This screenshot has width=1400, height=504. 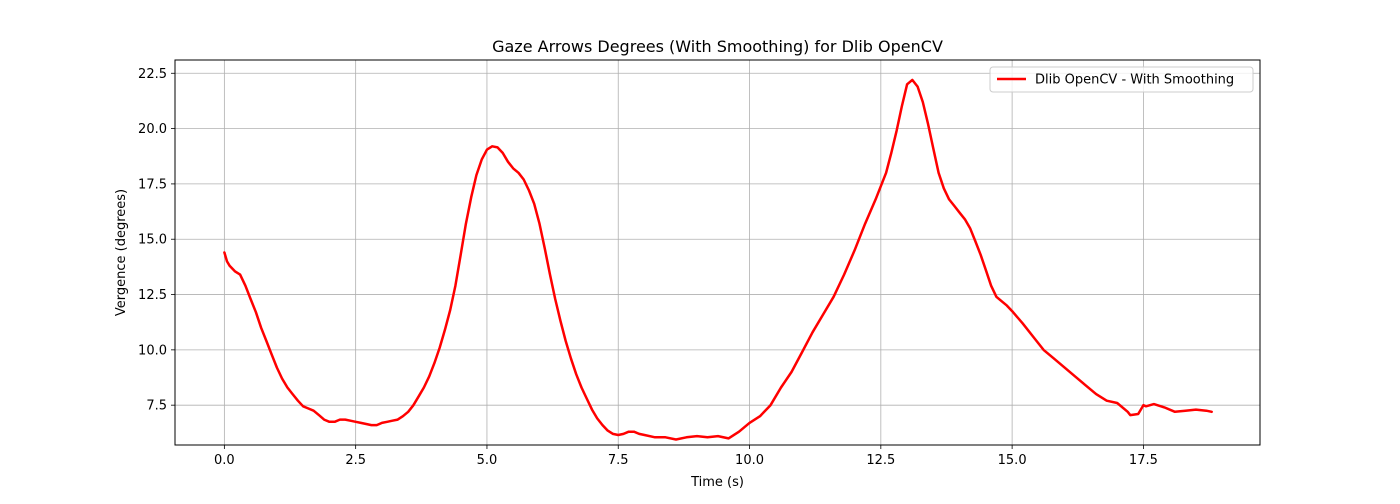 I want to click on x-tick-label: 15.0, so click(x=1012, y=460).